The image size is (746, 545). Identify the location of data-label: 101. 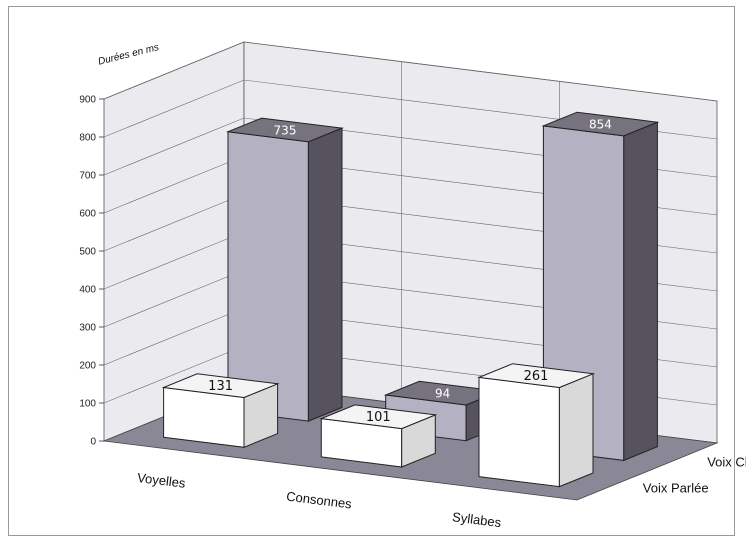
(378, 417).